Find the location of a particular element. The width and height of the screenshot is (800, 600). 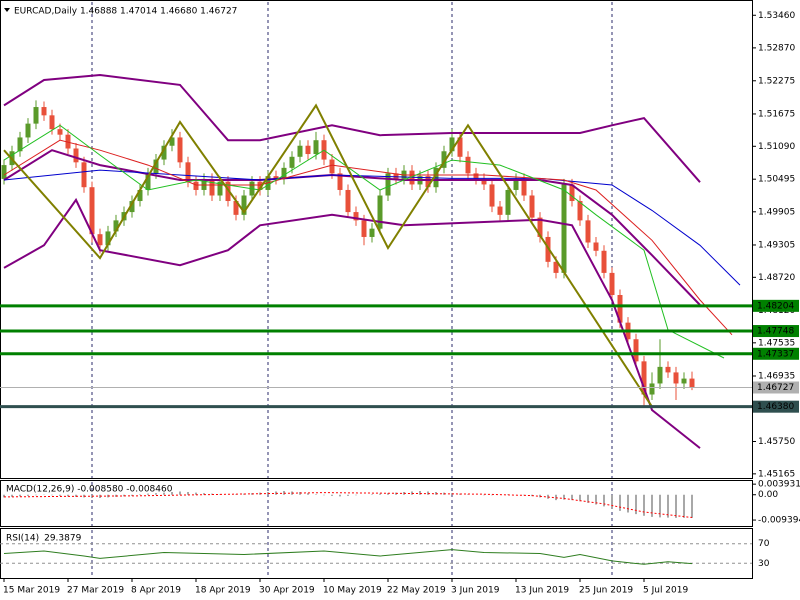

price-level-label: 1.46727 is located at coordinates (775, 388).